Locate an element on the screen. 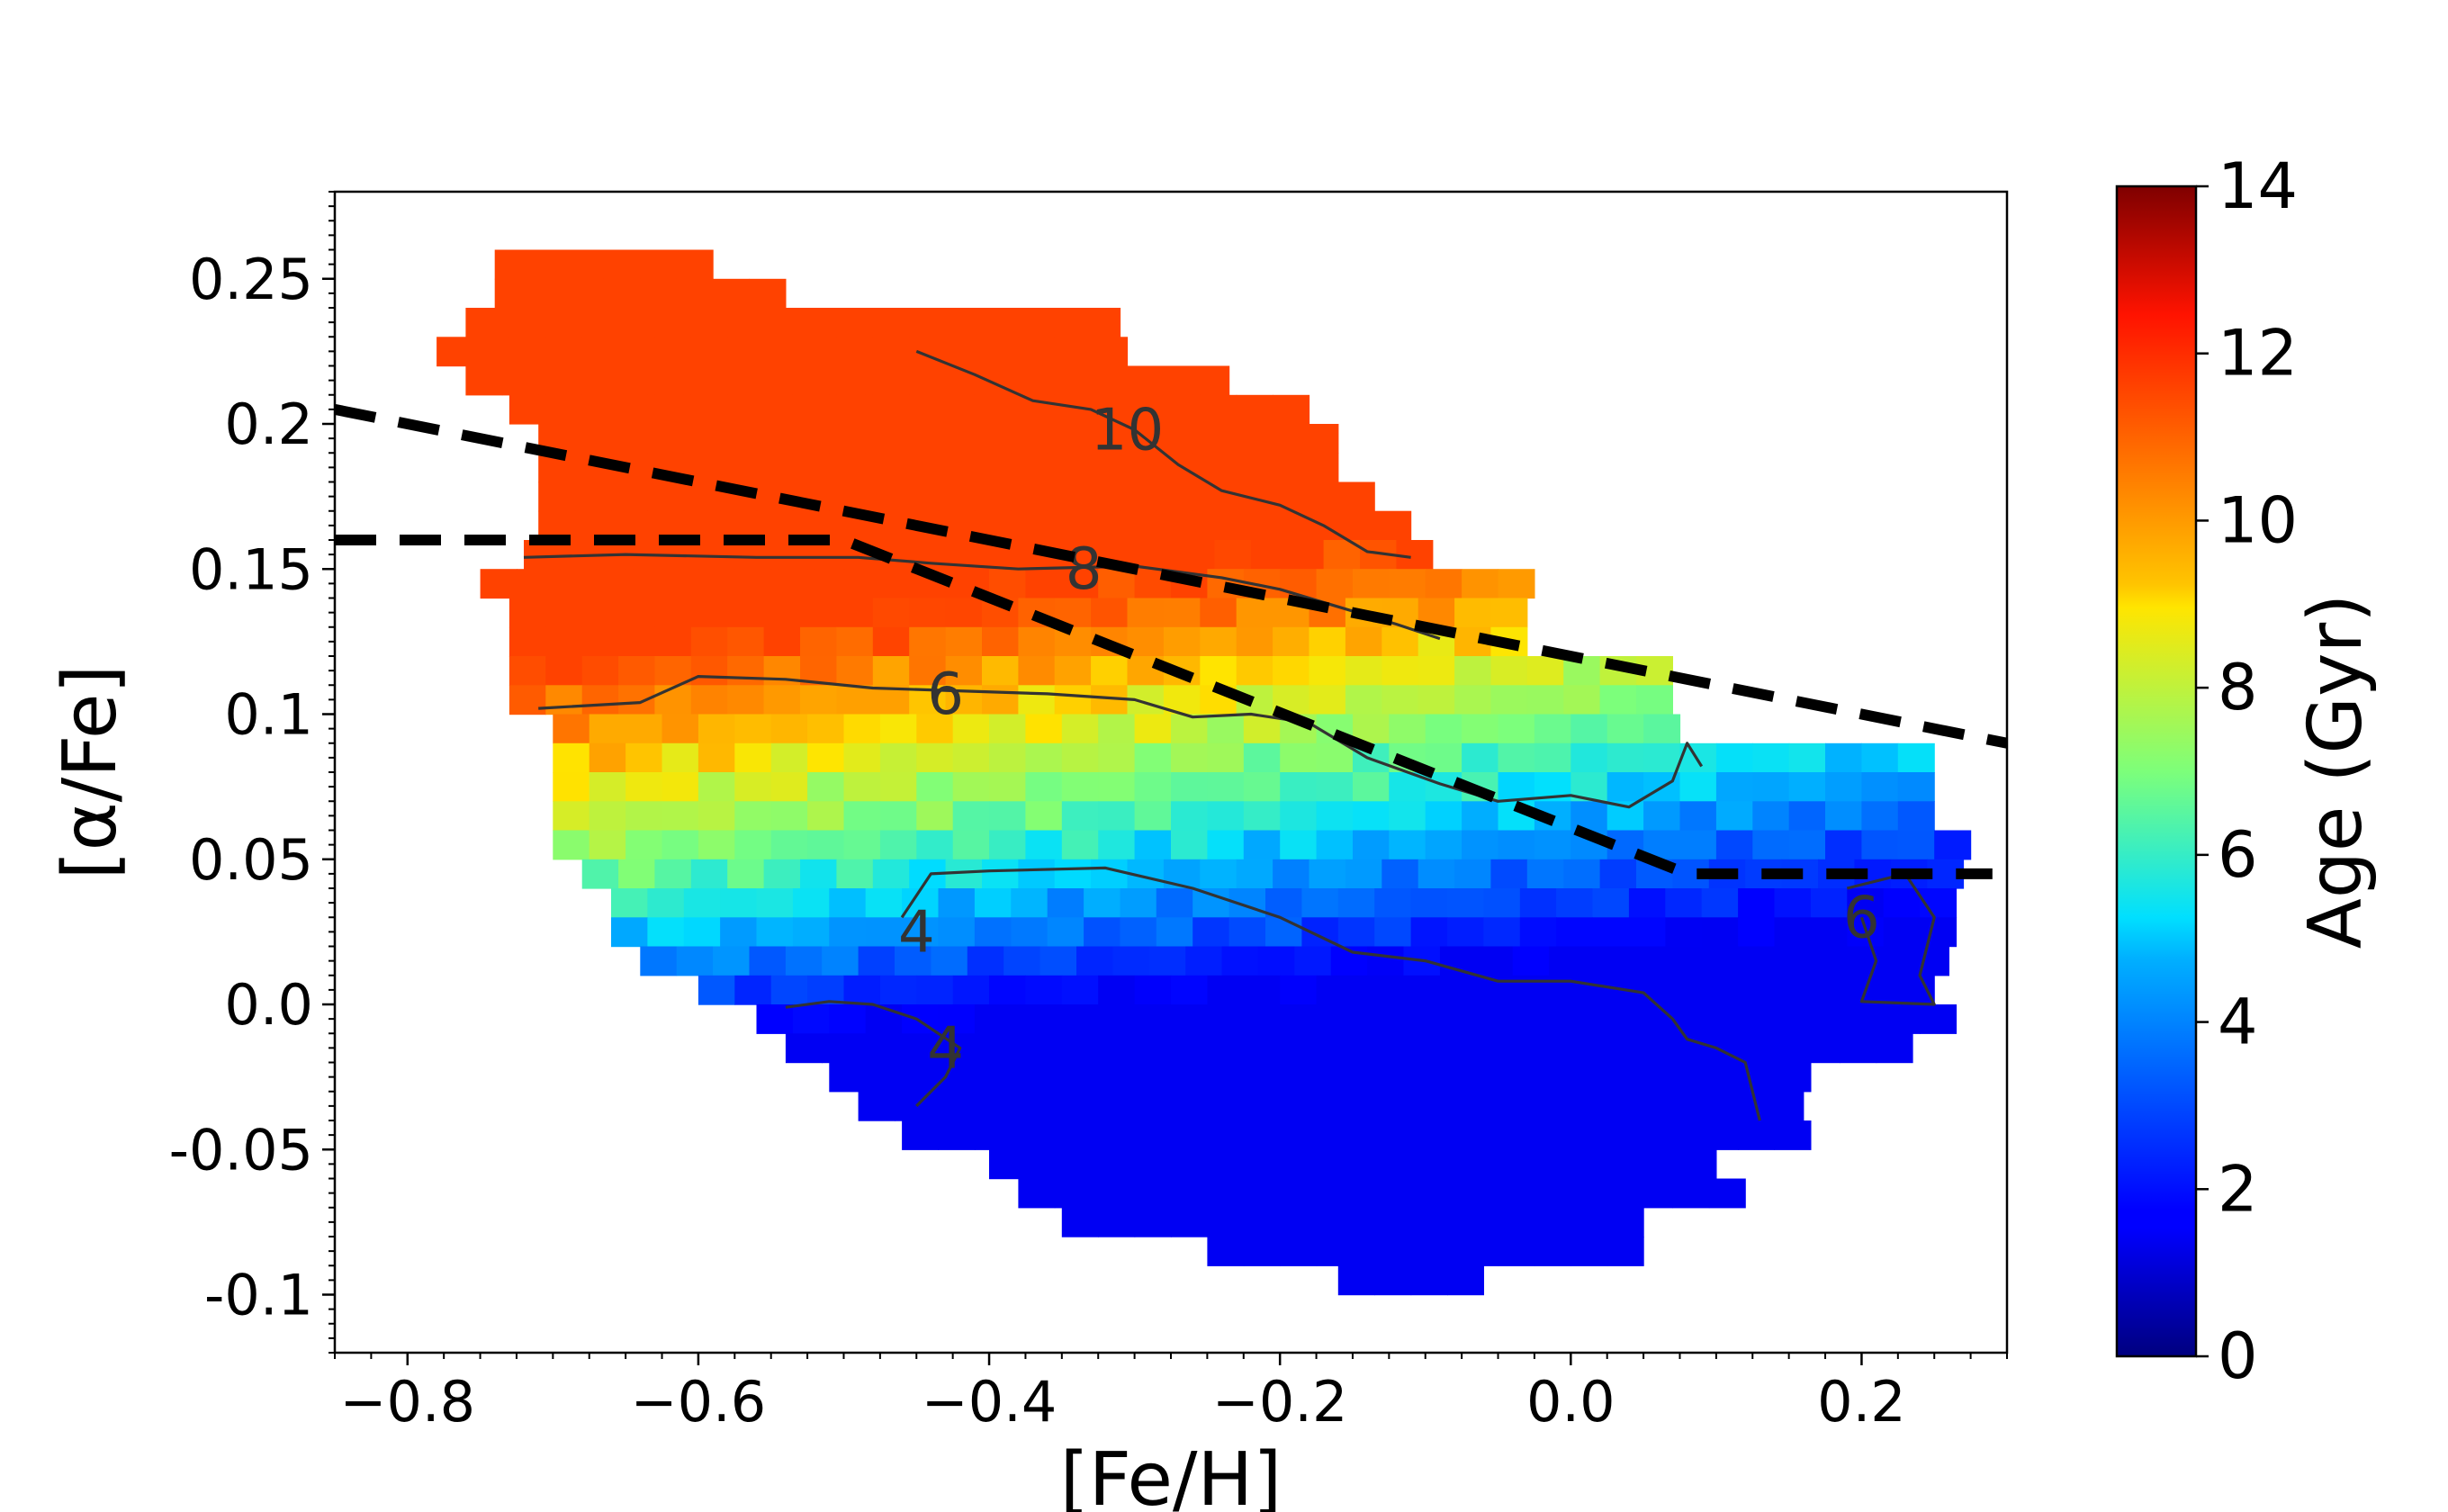 The height and width of the screenshot is (1512, 2448). y-tick-label: 0.05 is located at coordinates (251, 860).